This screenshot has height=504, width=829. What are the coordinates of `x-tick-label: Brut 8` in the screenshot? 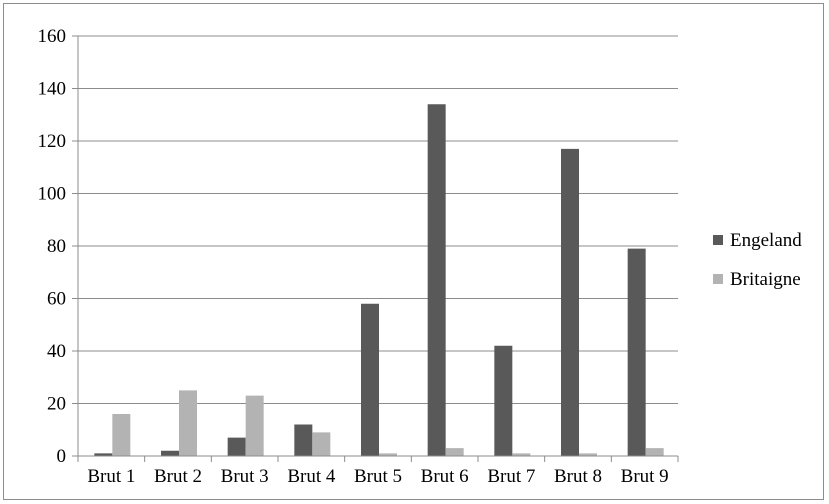 It's located at (578, 476).